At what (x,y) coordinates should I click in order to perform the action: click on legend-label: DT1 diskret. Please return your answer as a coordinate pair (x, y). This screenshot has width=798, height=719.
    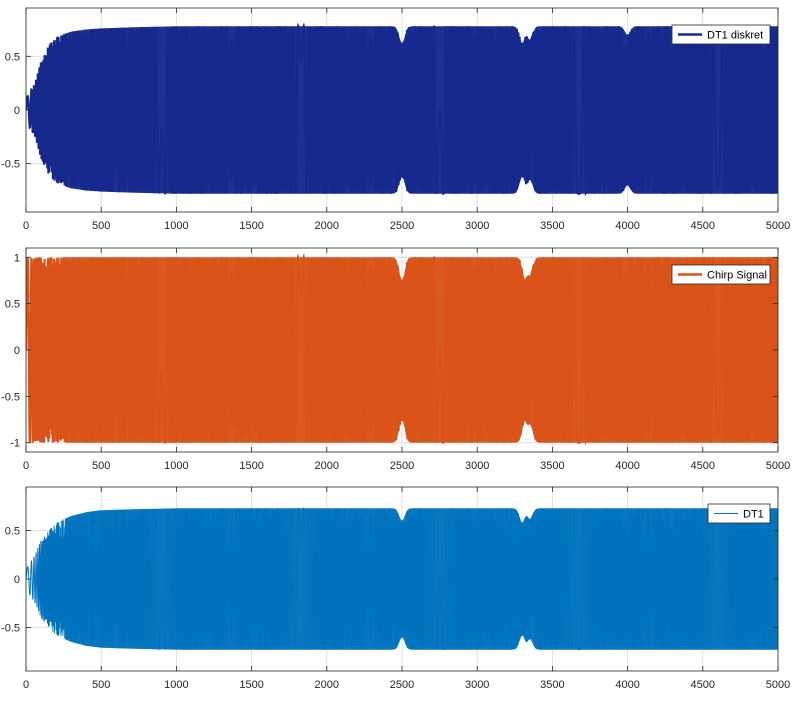
    Looking at the image, I should click on (735, 36).